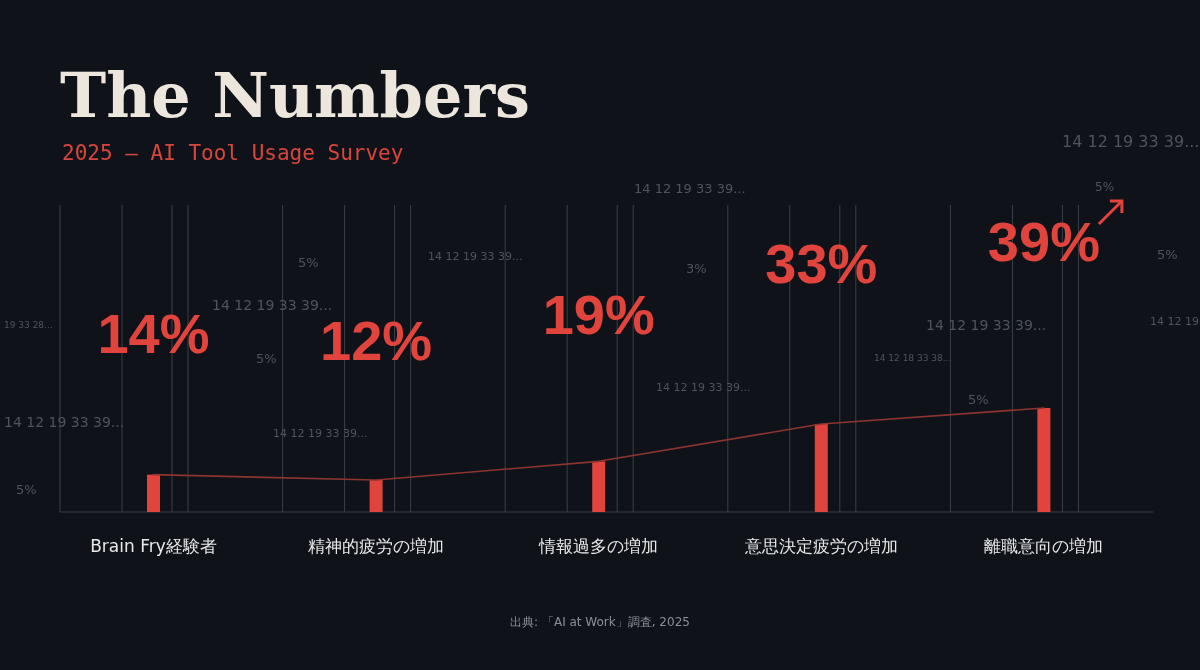 The width and height of the screenshot is (1200, 670). What do you see at coordinates (295, 95) in the screenshot?
I see `chart-title: The Numbers` at bounding box center [295, 95].